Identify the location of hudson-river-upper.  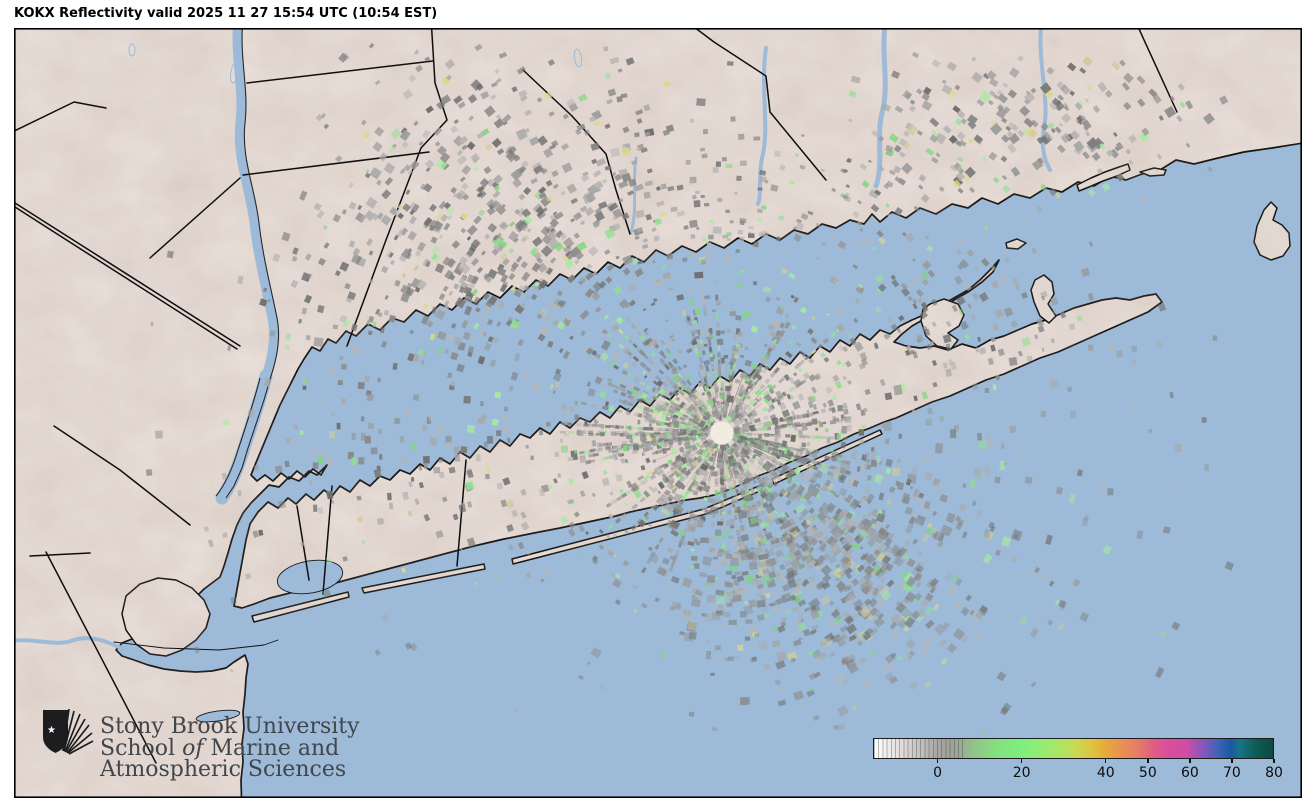
(255, 204).